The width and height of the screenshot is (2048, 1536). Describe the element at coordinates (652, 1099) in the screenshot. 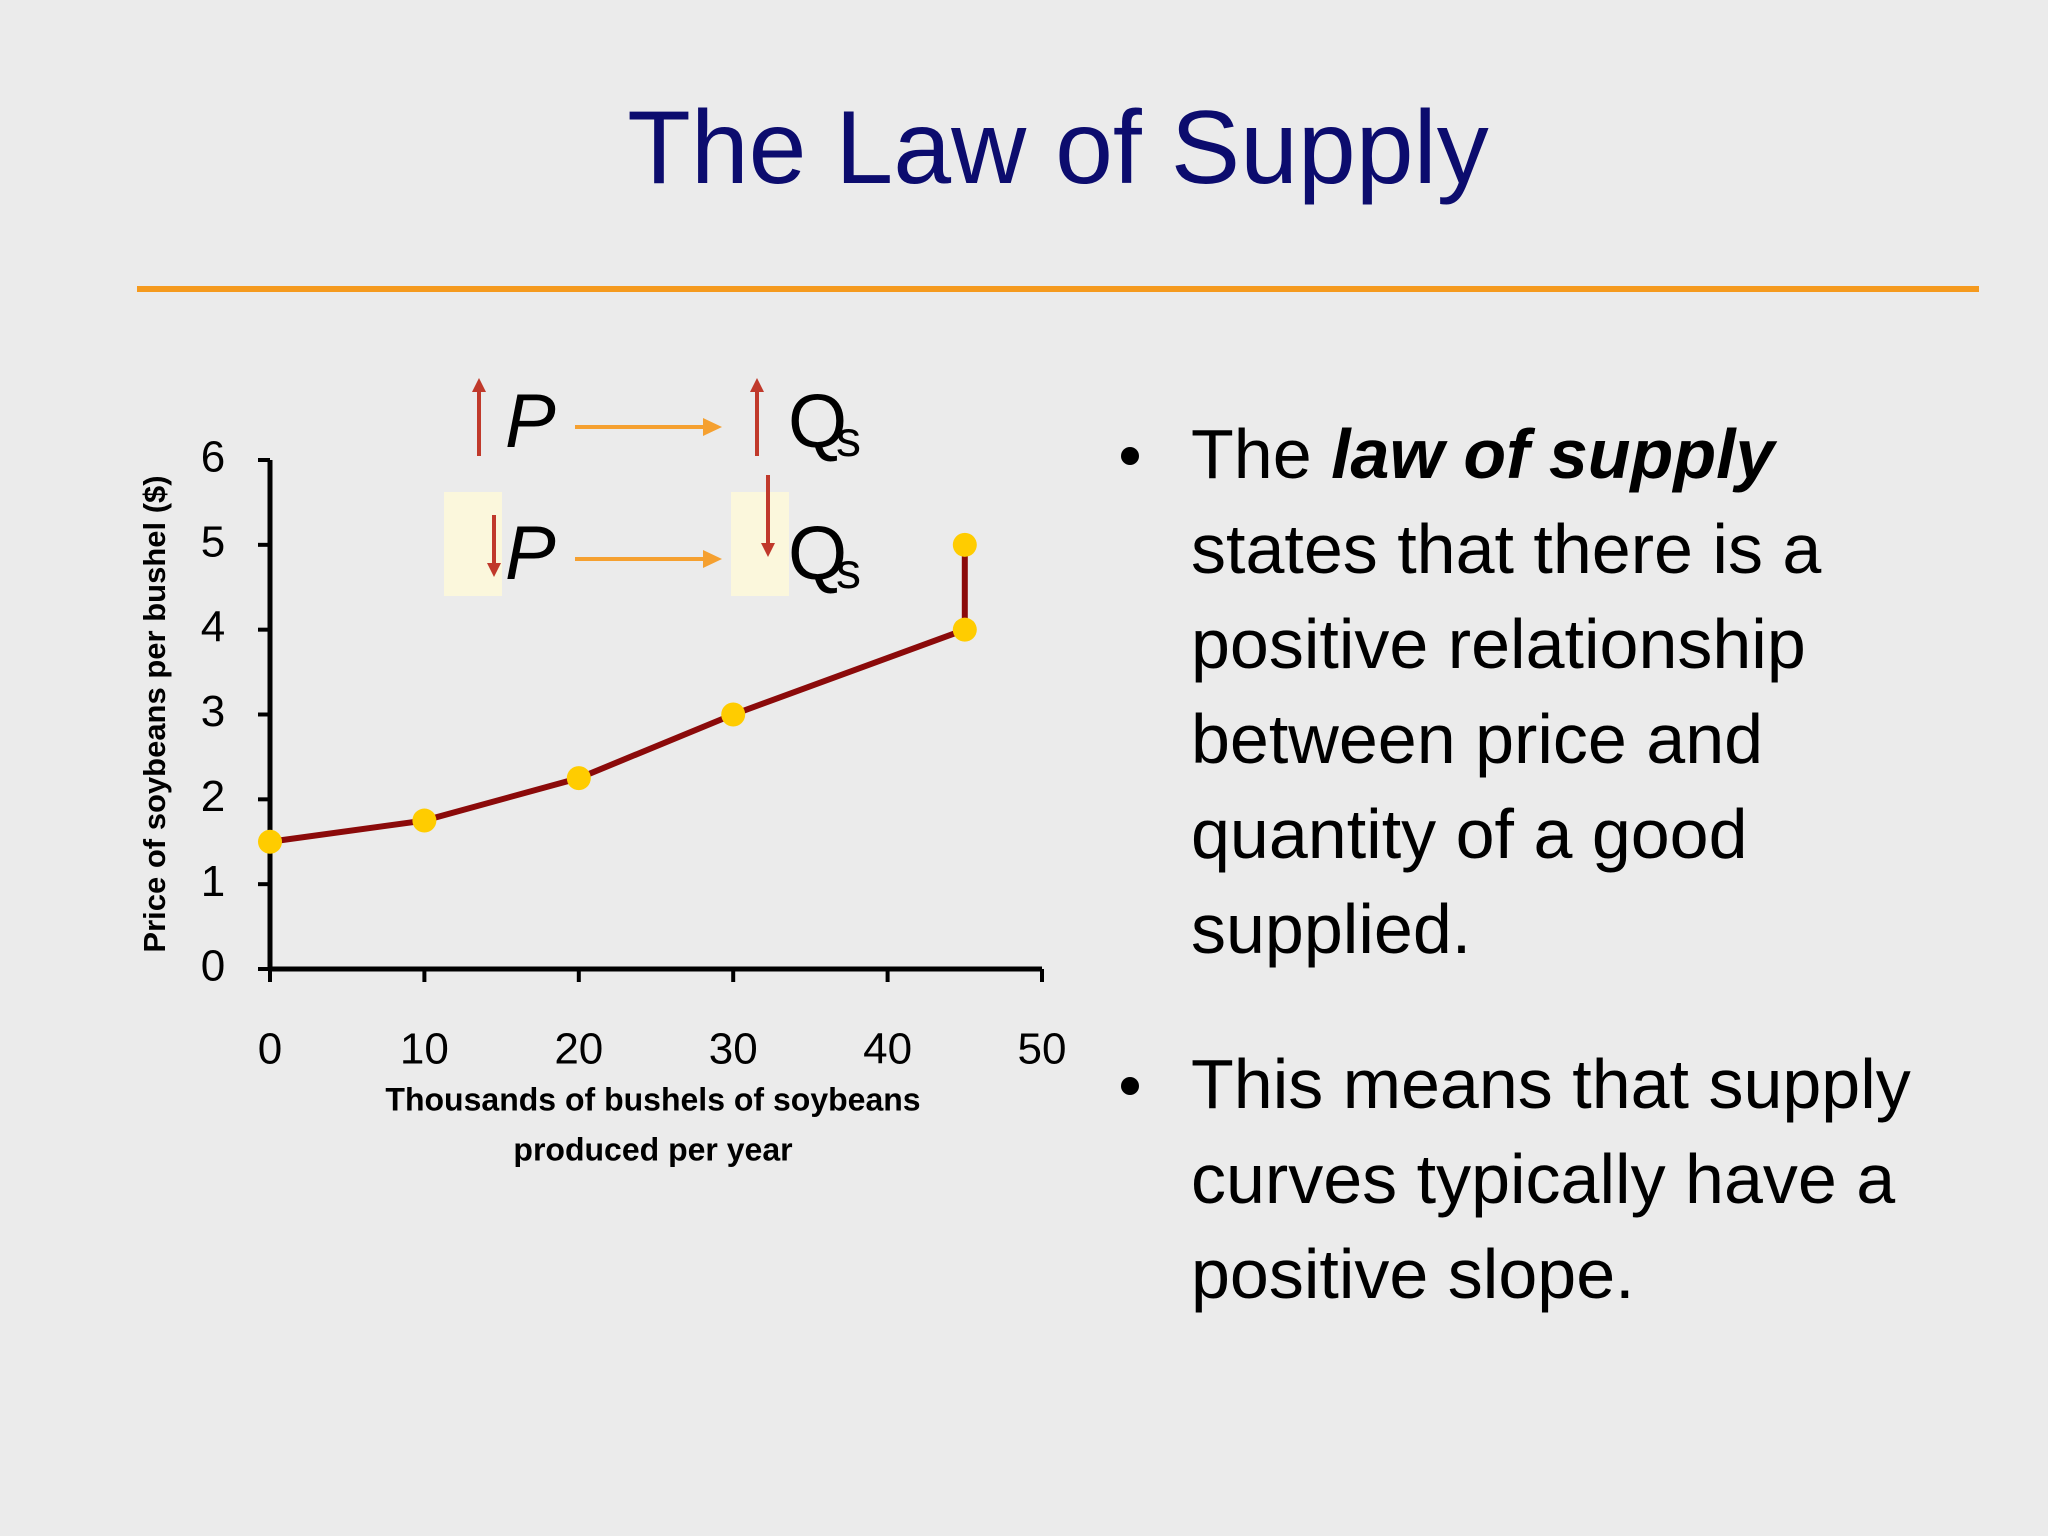

I see `x-axis-label: Thousands of bushels of soybeans` at that location.